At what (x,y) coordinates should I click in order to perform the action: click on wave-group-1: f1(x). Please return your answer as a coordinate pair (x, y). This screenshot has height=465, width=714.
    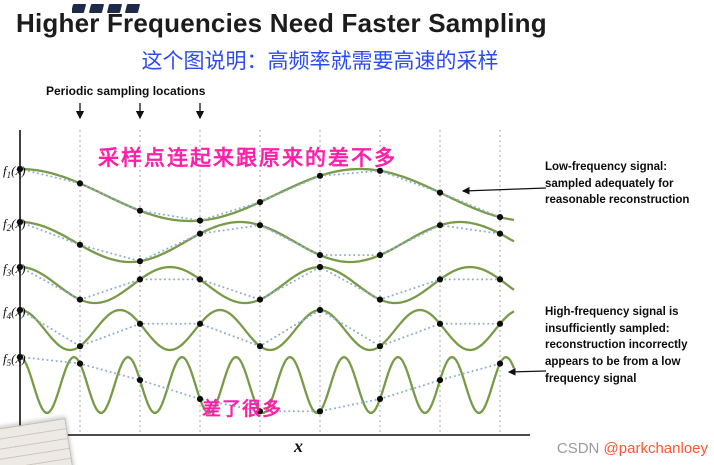
    Looking at the image, I should click on (259, 193).